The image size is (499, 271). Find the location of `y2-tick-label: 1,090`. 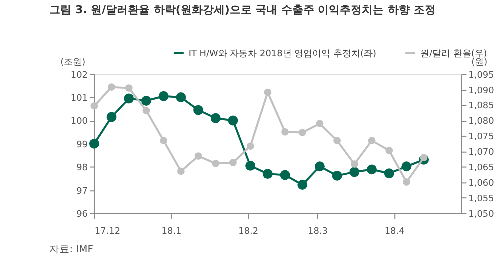

y2-tick-label: 1,090 is located at coordinates (481, 91).